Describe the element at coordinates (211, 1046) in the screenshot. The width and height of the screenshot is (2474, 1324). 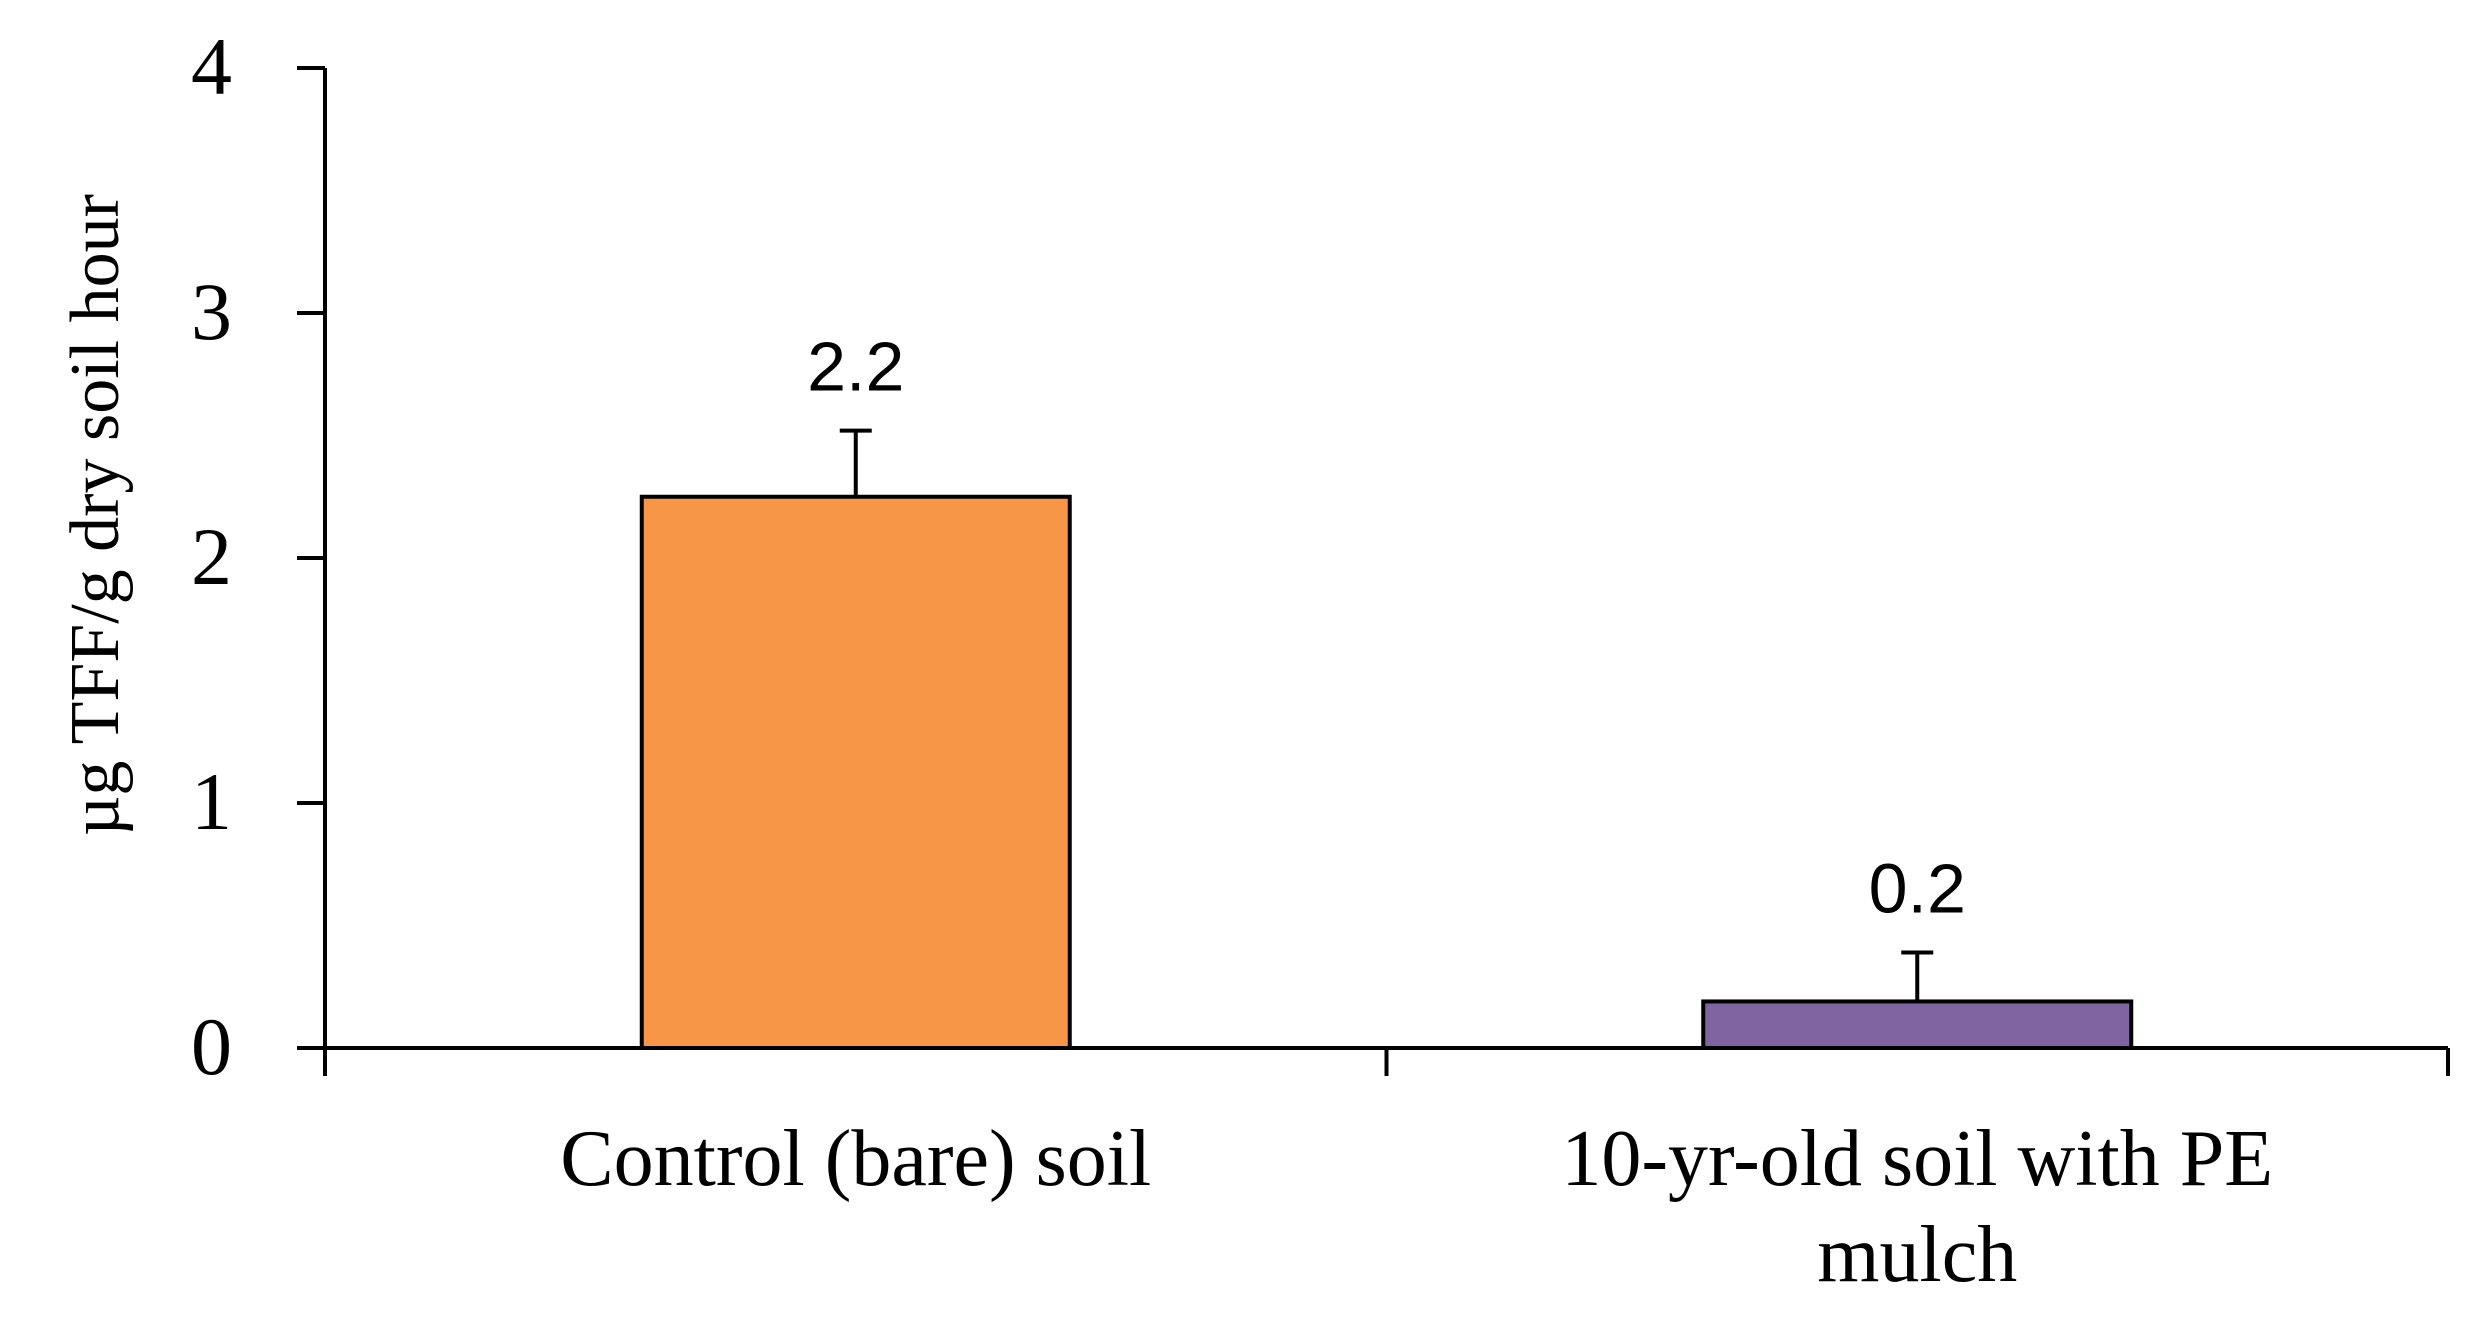
I see `y-tick-label-0: 0` at that location.